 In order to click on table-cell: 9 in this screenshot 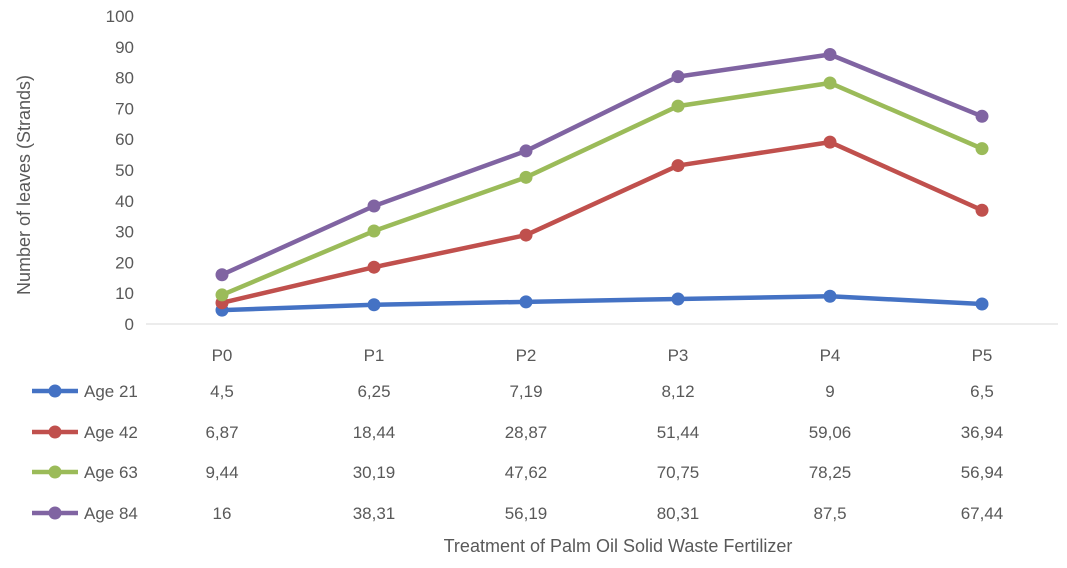, I will do `click(829, 391)`.